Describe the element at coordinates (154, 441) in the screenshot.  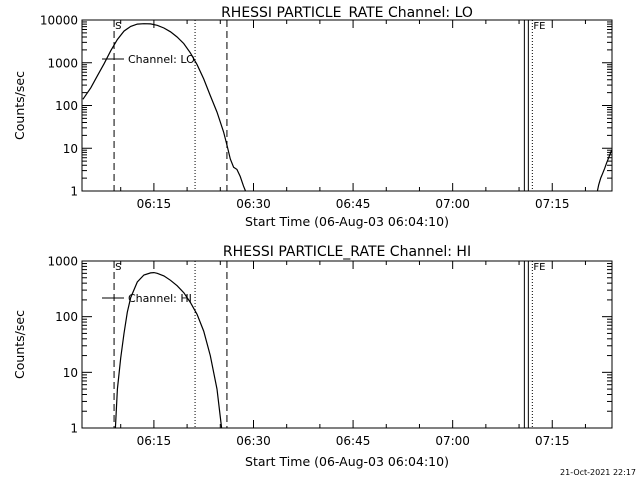
I see `panel-2-x-tick-label: 06:15` at that location.